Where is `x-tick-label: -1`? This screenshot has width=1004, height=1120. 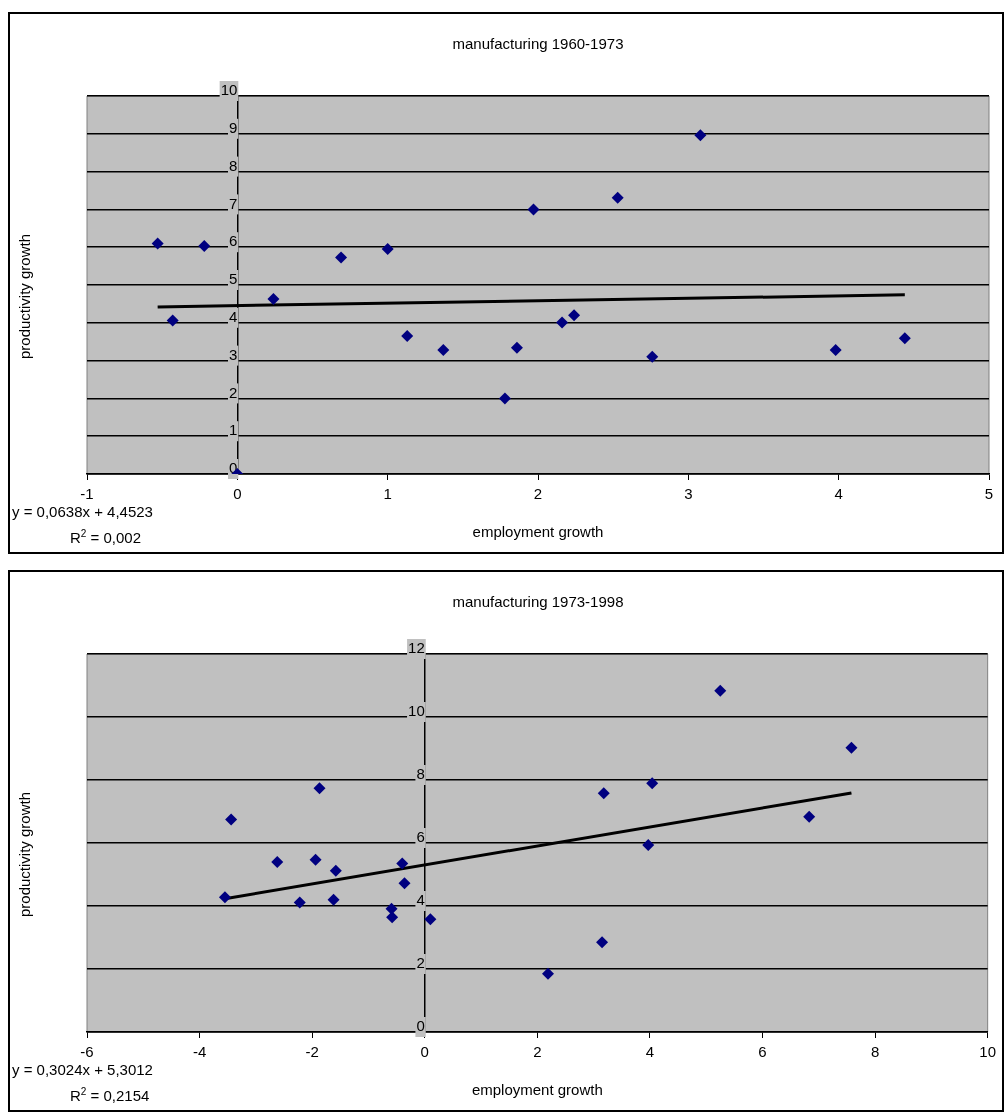
x-tick-label: -1 is located at coordinates (87, 494).